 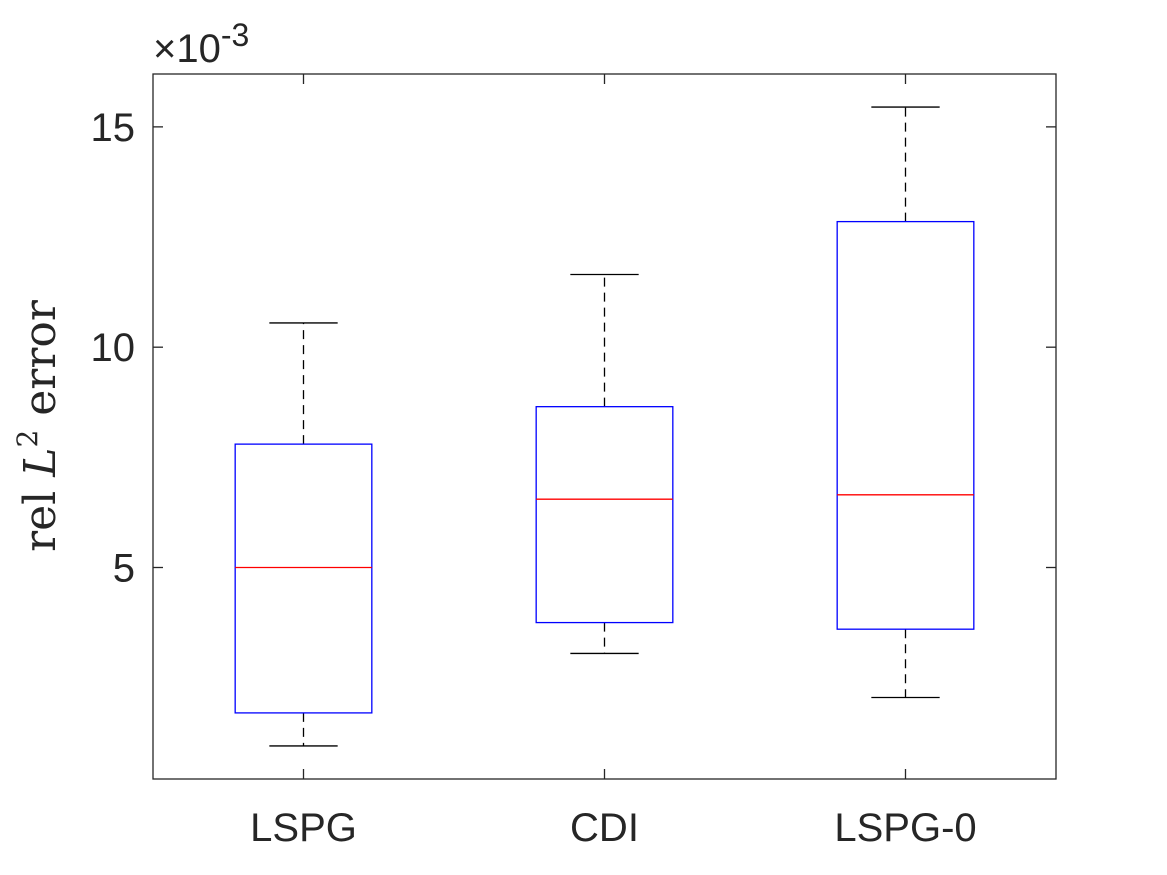 What do you see at coordinates (235, 35) in the screenshot?
I see `scale-exponent-power: -3` at bounding box center [235, 35].